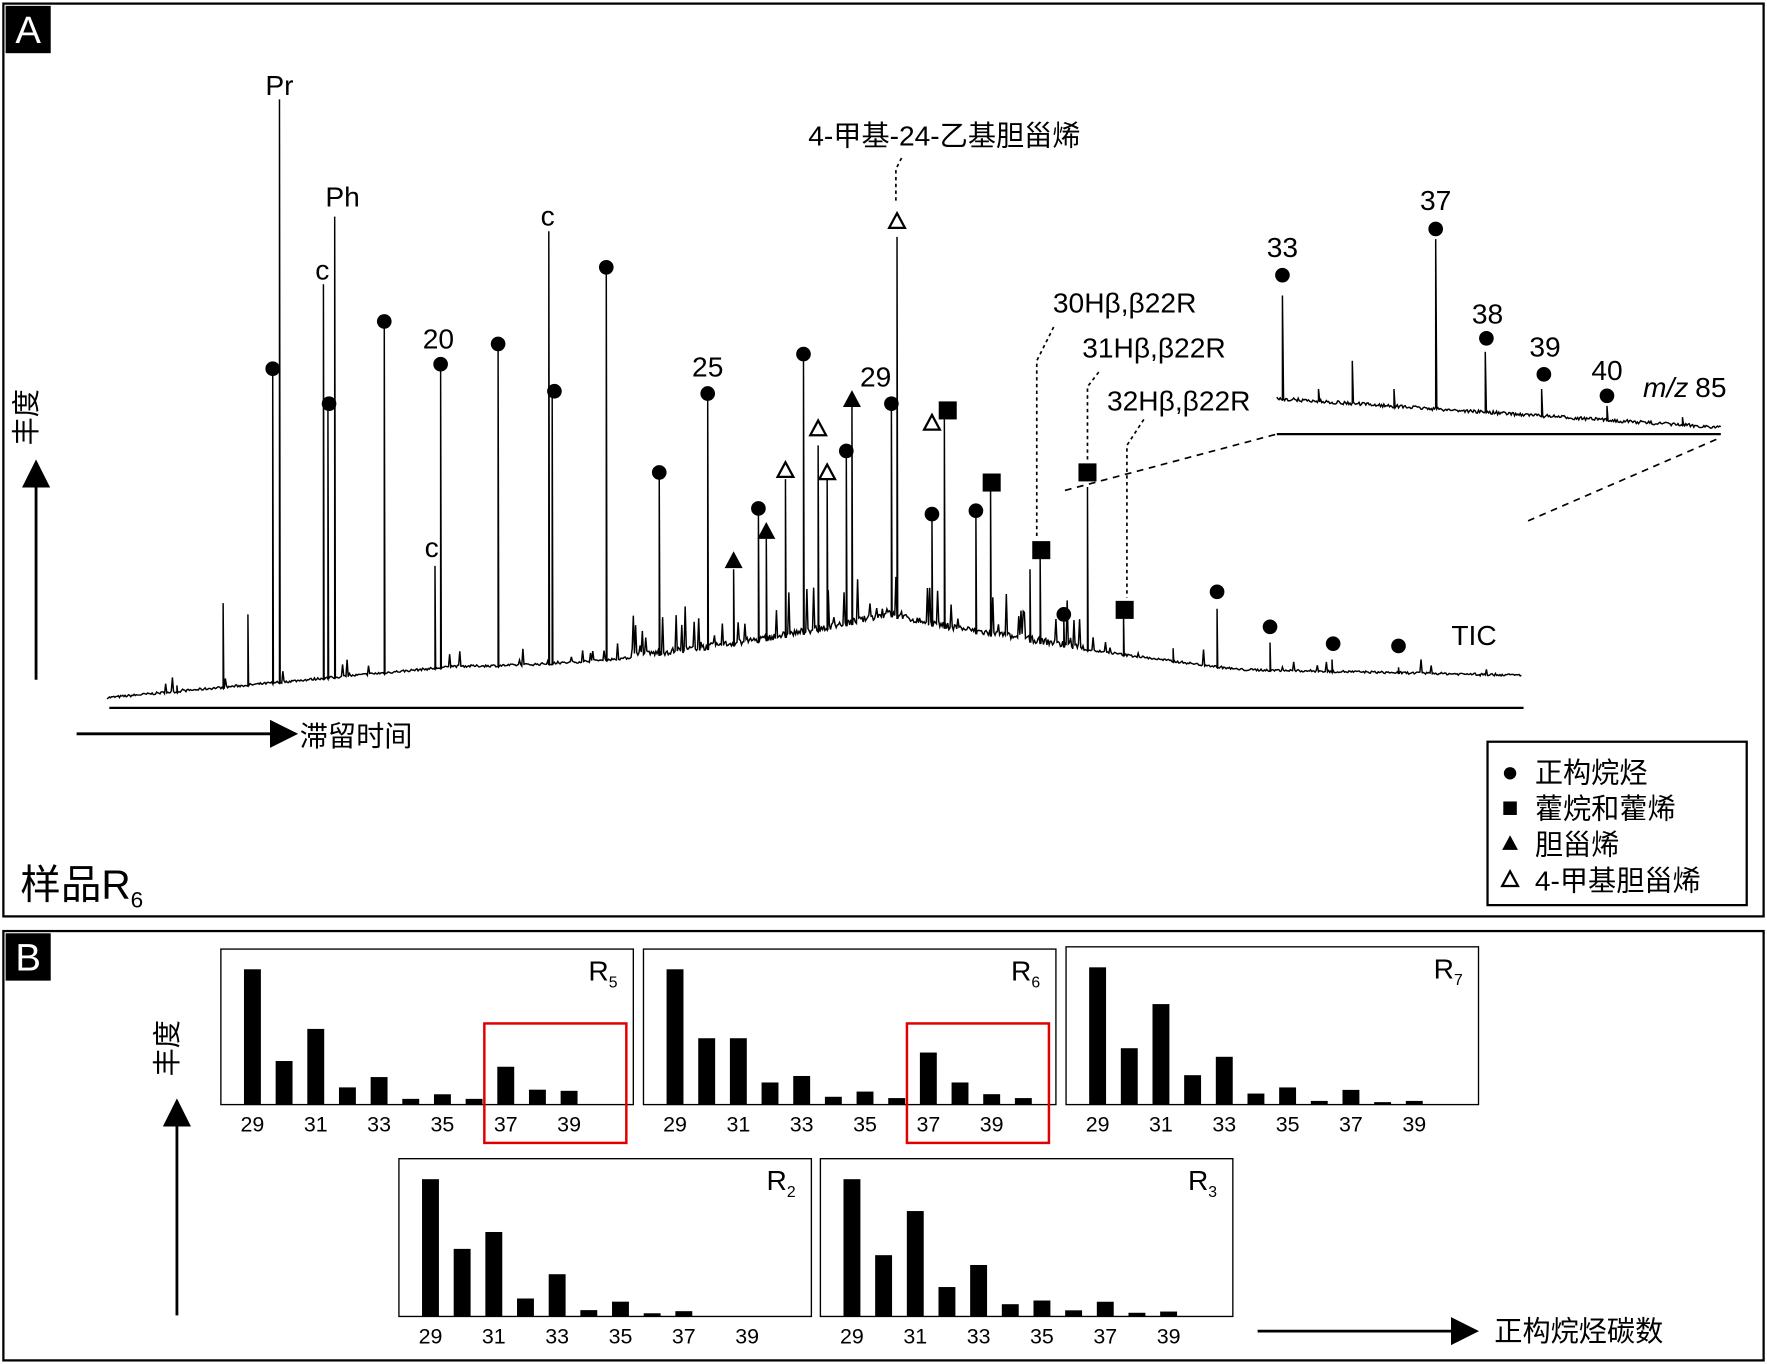  What do you see at coordinates (1578, 1331) in the screenshot?
I see `x-axis-label: 正构烷烃碳数` at bounding box center [1578, 1331].